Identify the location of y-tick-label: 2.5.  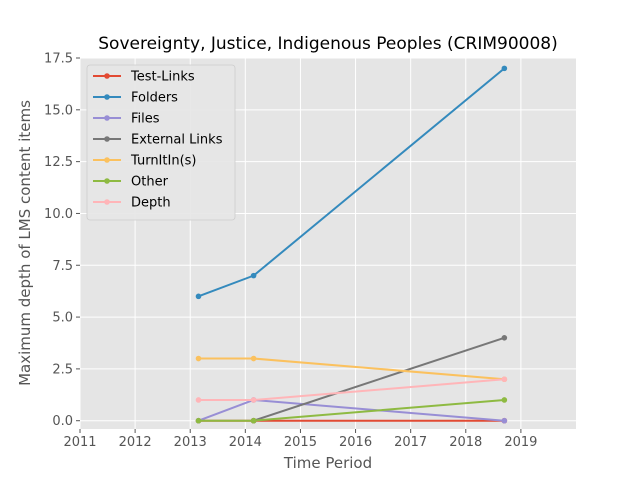
(62, 369).